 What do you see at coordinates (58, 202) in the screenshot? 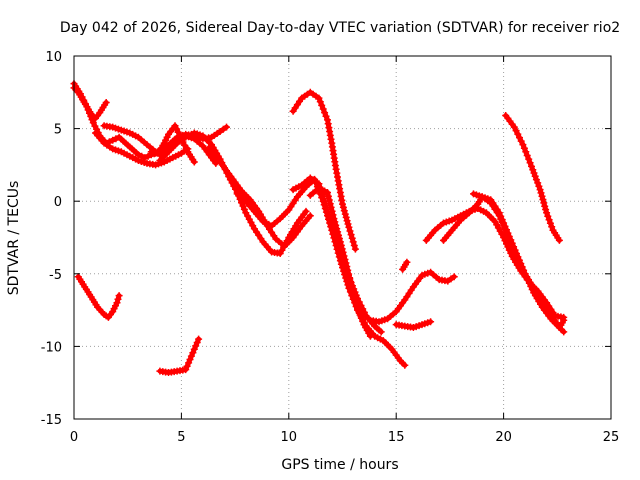
I see `y-tick-label: 0` at bounding box center [58, 202].